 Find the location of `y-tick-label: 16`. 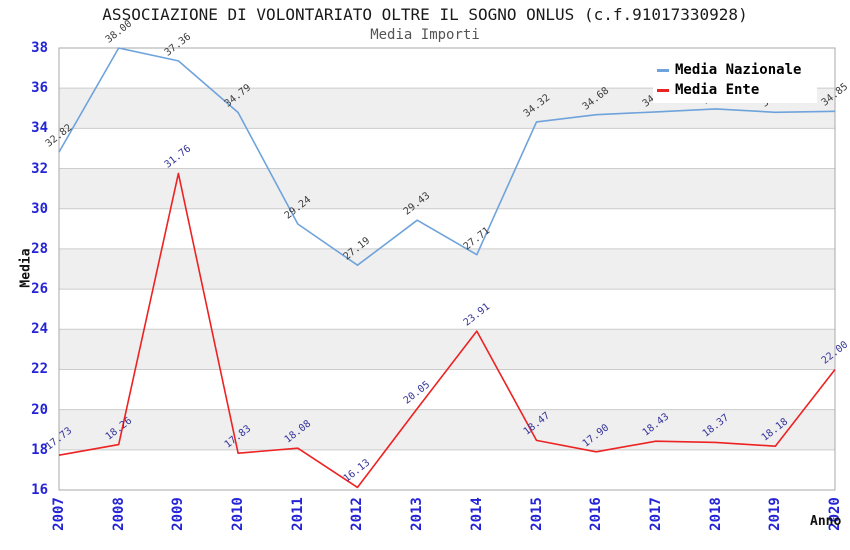

y-tick-label: 16 is located at coordinates (39, 490).